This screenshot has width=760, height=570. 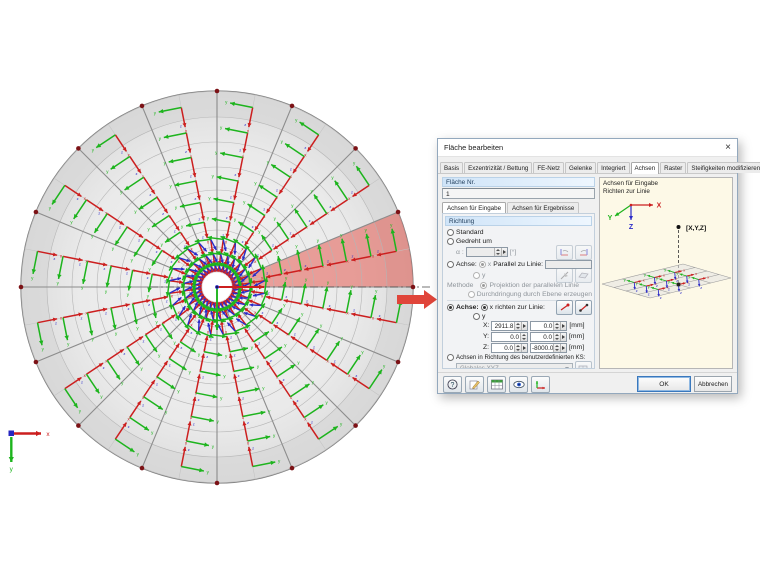 What do you see at coordinates (583, 275) in the screenshot?
I see `plane-icon-button` at bounding box center [583, 275].